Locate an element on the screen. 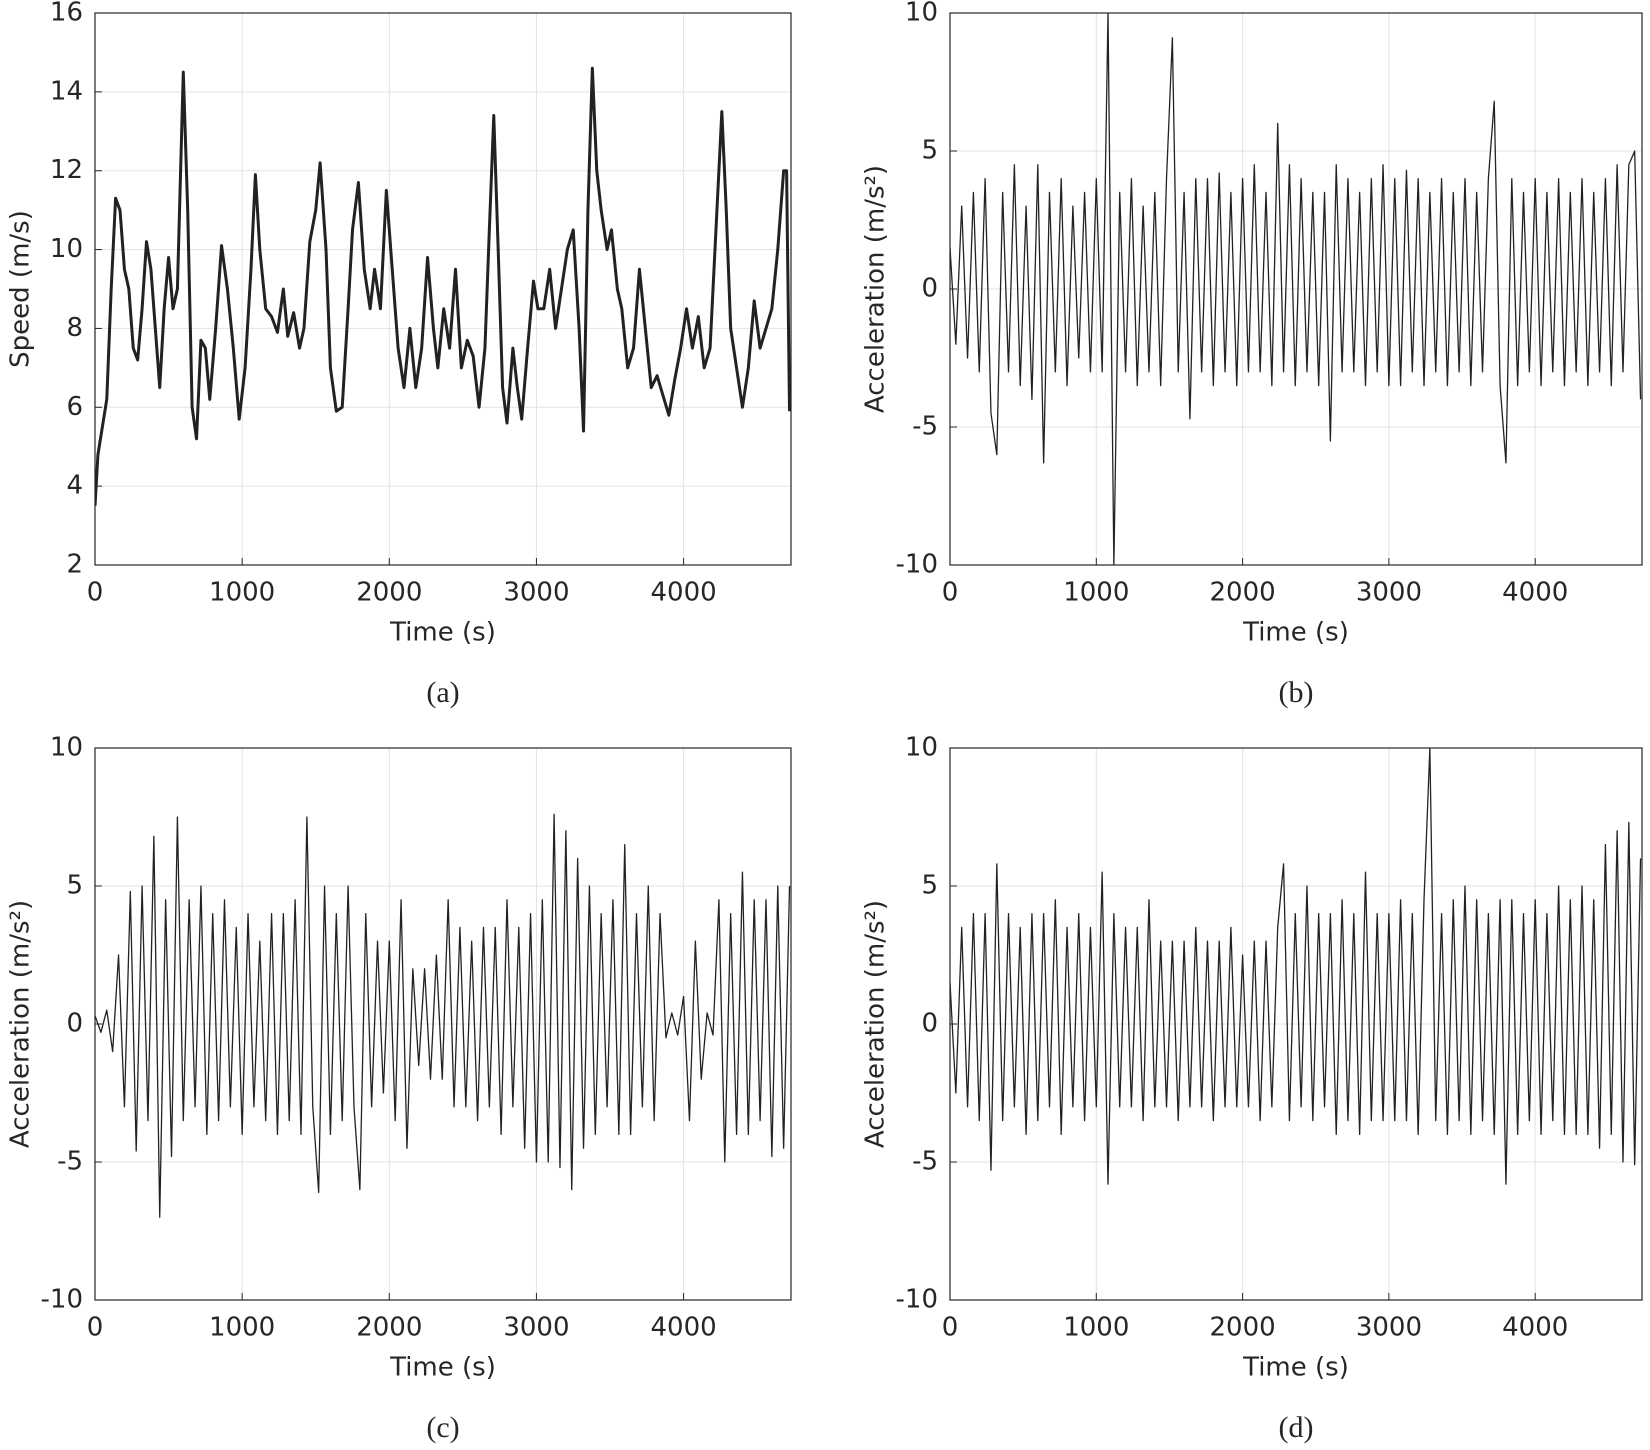 This screenshot has width=1650, height=1450. y-tick-label: 4 is located at coordinates (74, 486).